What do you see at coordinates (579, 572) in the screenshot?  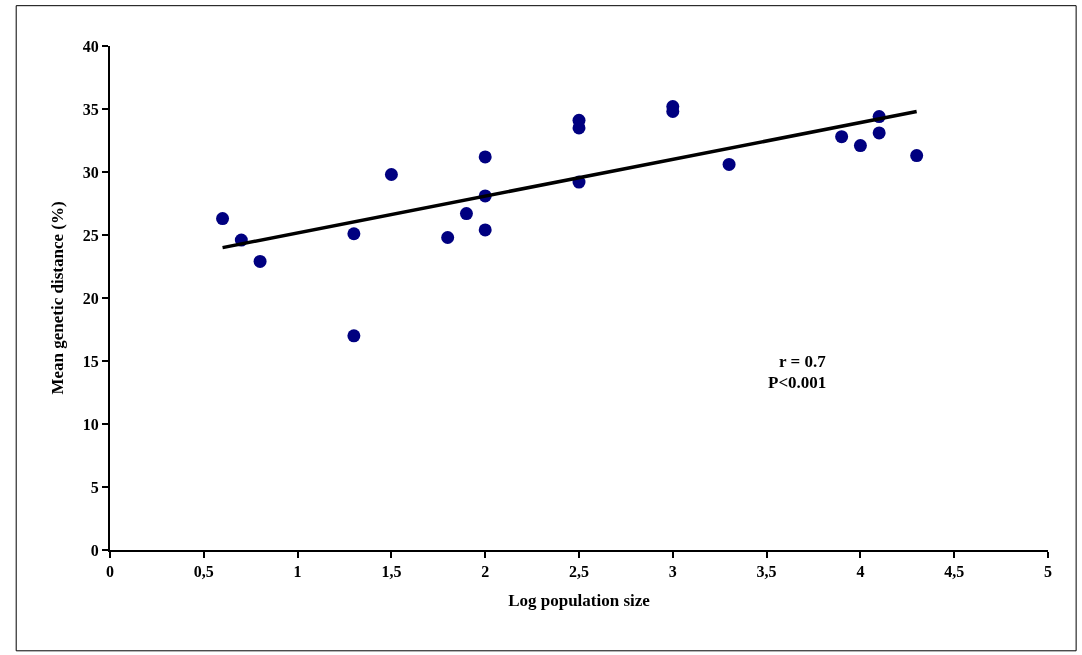 I see `x-tick-label: 2,5` at bounding box center [579, 572].